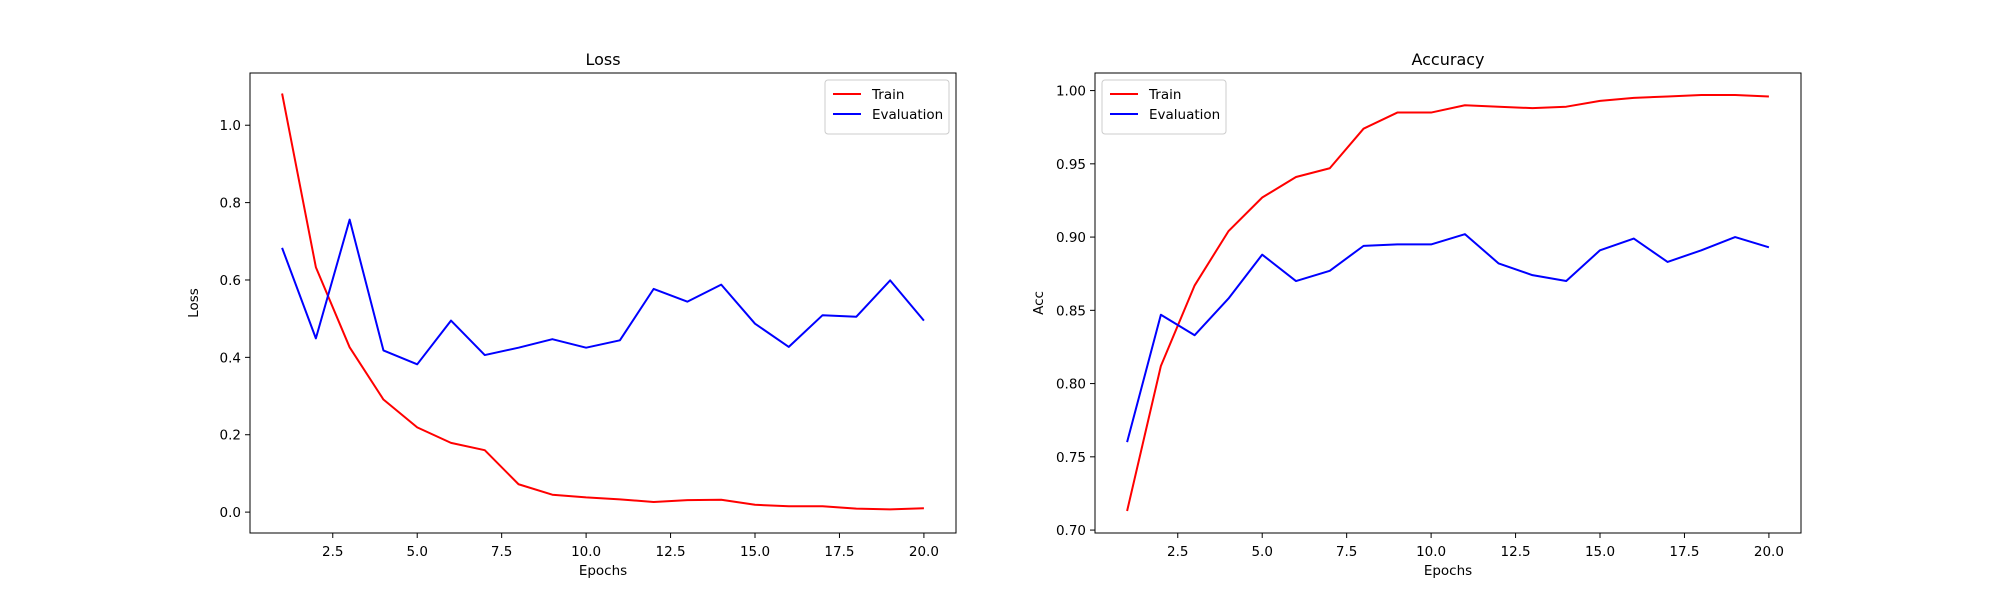 This screenshot has height=605, width=2000. I want to click on accuracy-x-tick-label: 20.0, so click(1769, 552).